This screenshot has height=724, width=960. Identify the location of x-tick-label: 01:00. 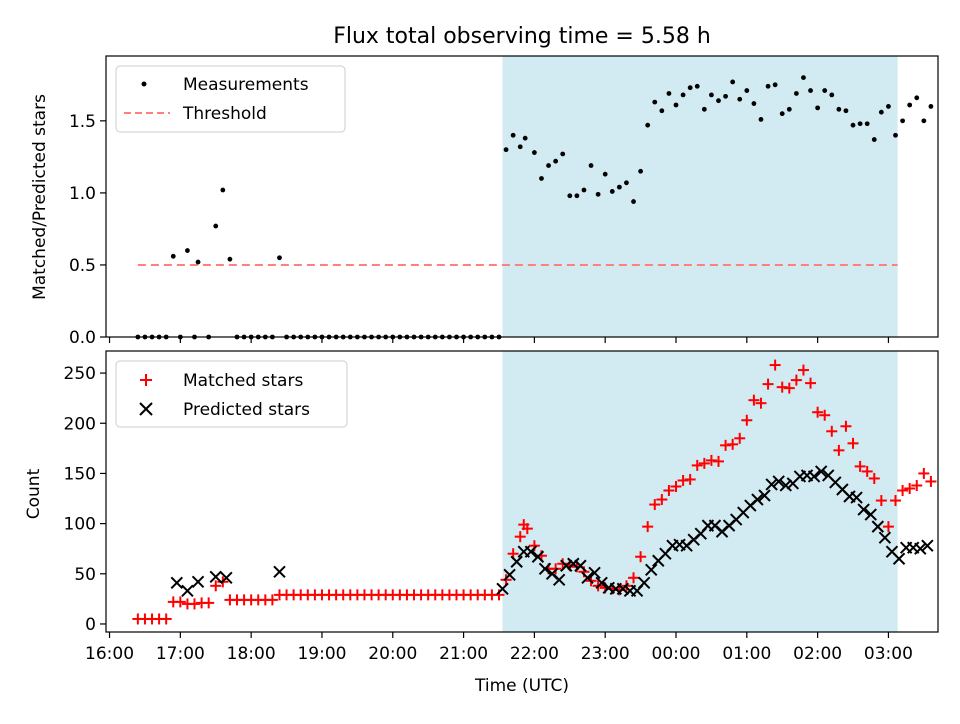
(746, 654).